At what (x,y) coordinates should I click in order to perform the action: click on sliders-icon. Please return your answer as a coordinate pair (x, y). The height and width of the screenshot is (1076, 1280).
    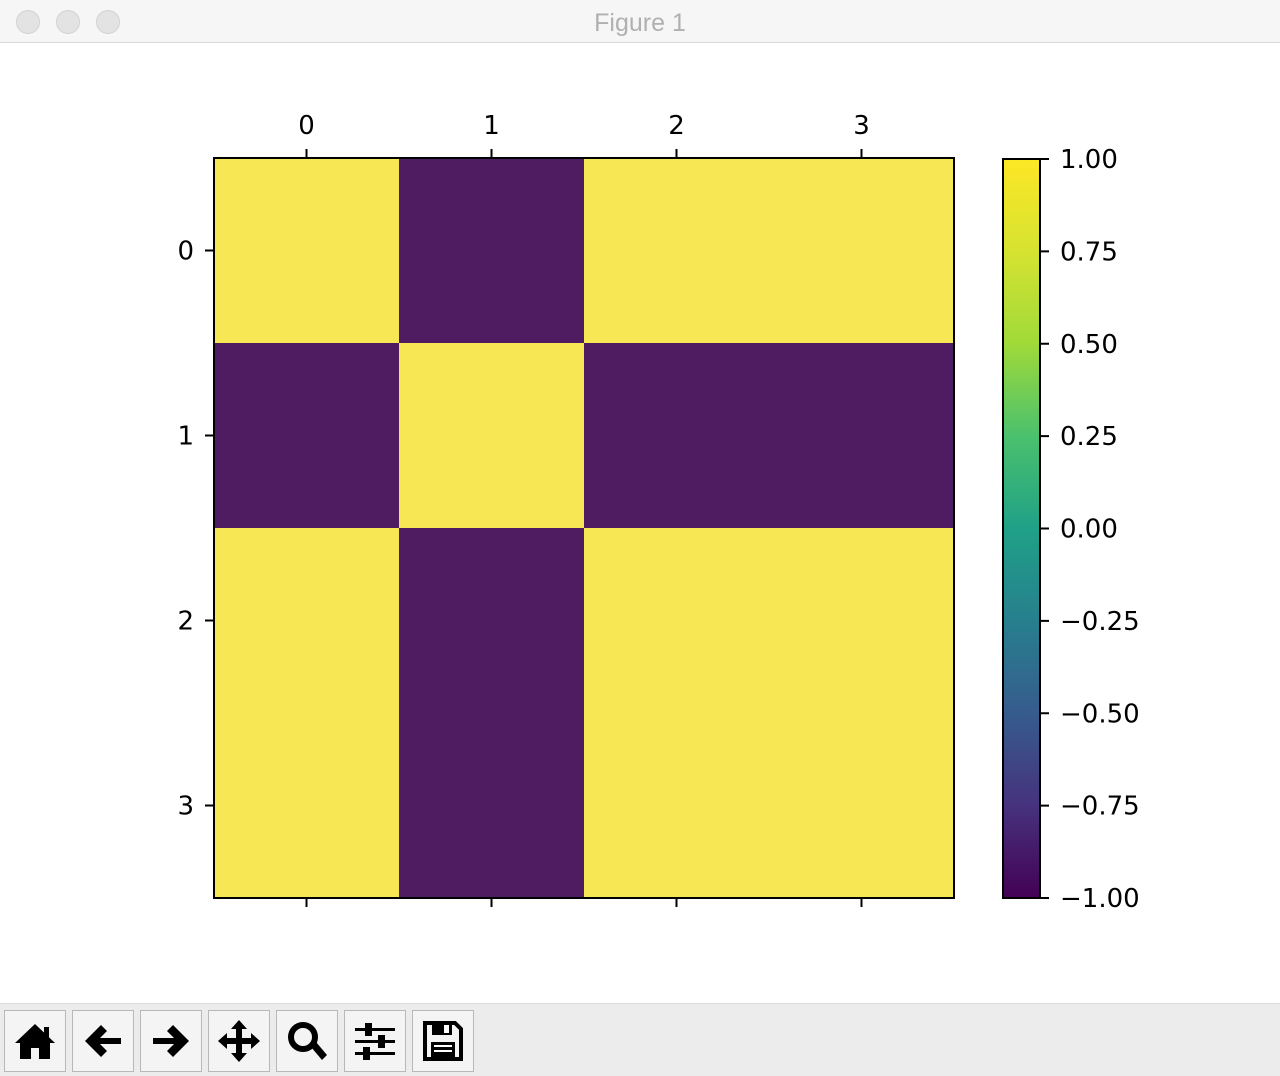
    Looking at the image, I should click on (375, 1041).